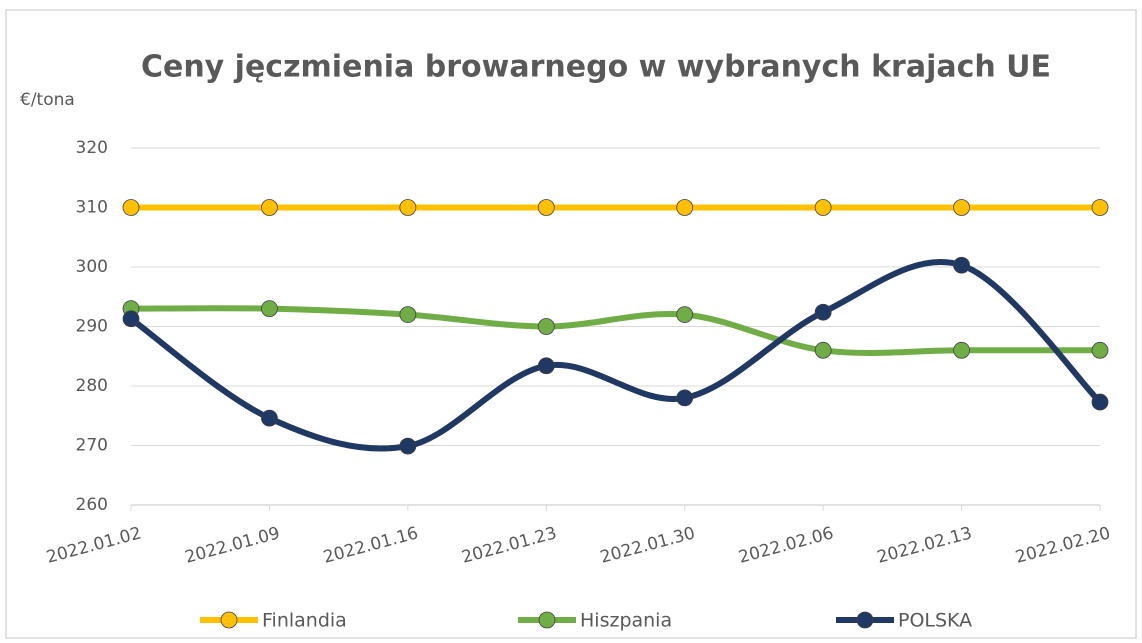 The height and width of the screenshot is (643, 1142). What do you see at coordinates (615, 330) in the screenshot?
I see `series-line` at bounding box center [615, 330].